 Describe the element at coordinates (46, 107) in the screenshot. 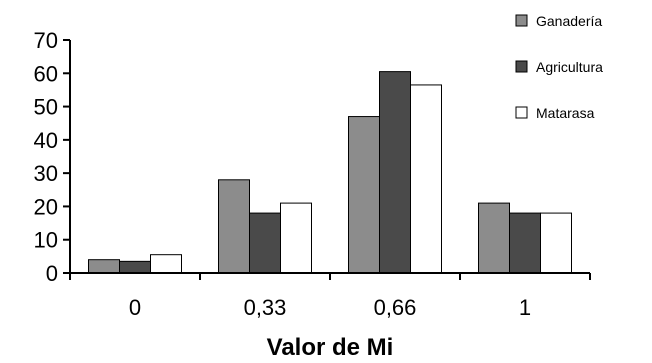

I see `y-tick-label: 50` at that location.